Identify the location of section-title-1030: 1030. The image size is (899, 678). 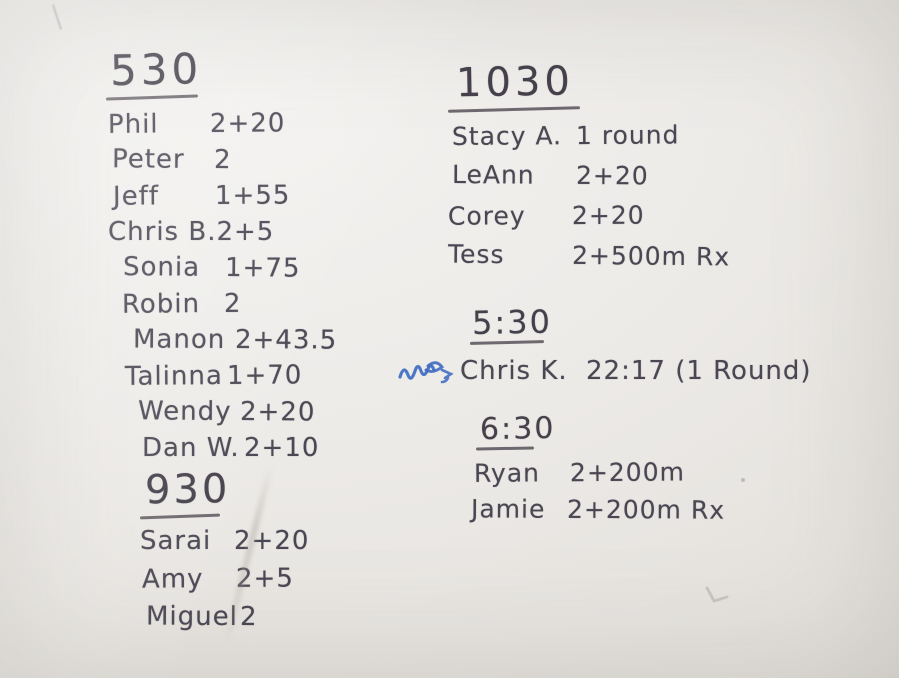
(515, 82).